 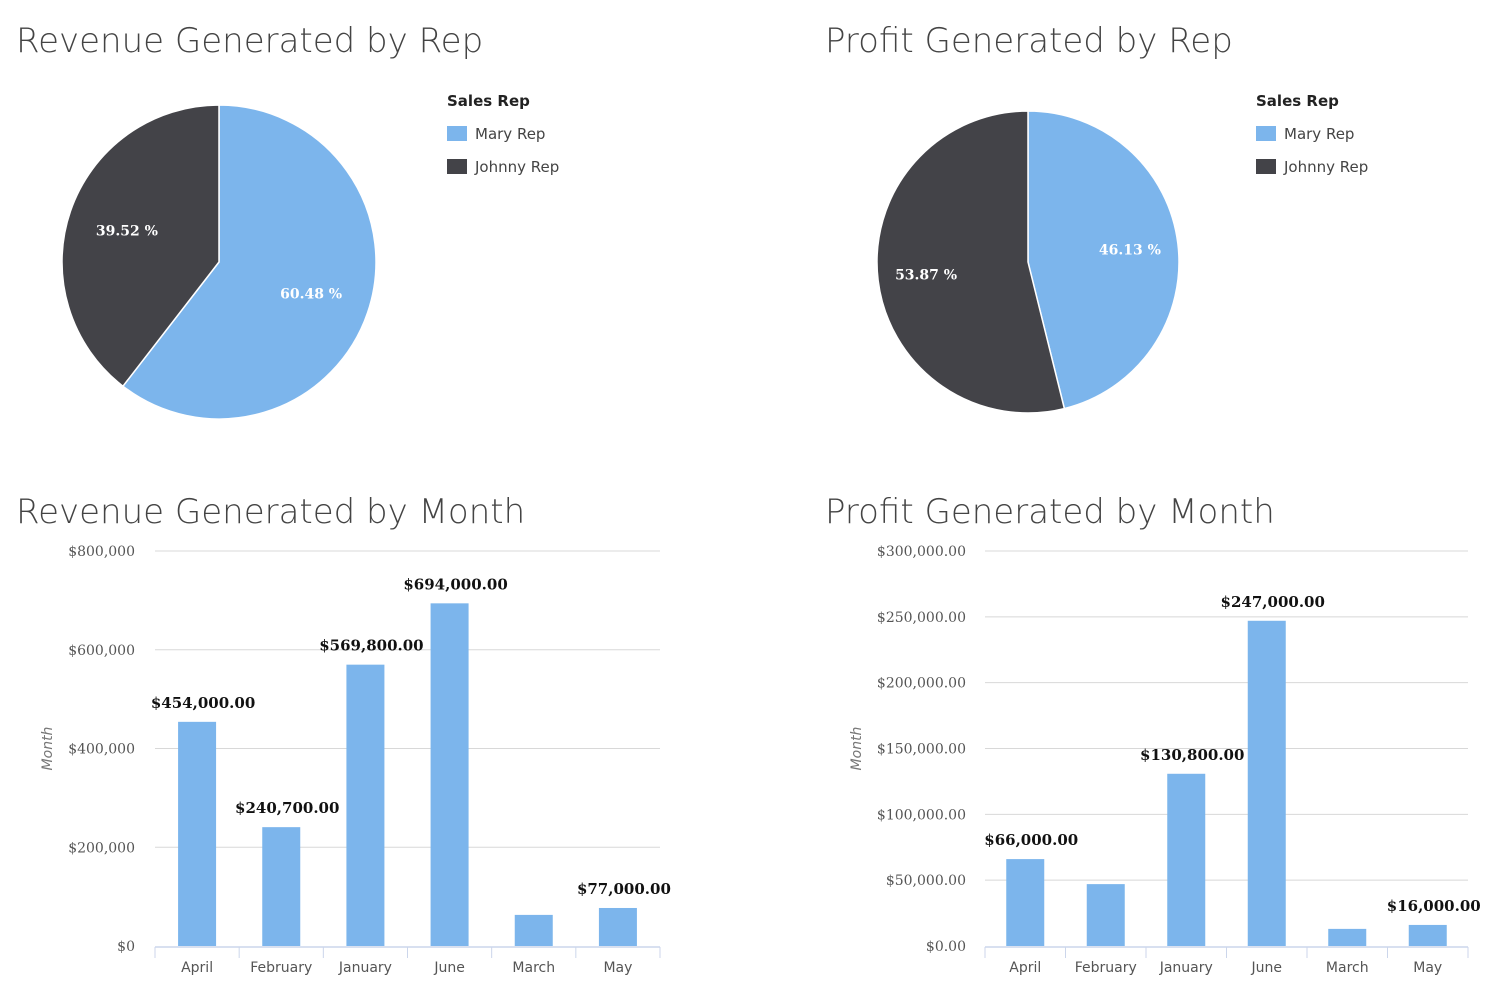 I want to click on bar-data-label: $247,000.00, so click(x=1273, y=602).